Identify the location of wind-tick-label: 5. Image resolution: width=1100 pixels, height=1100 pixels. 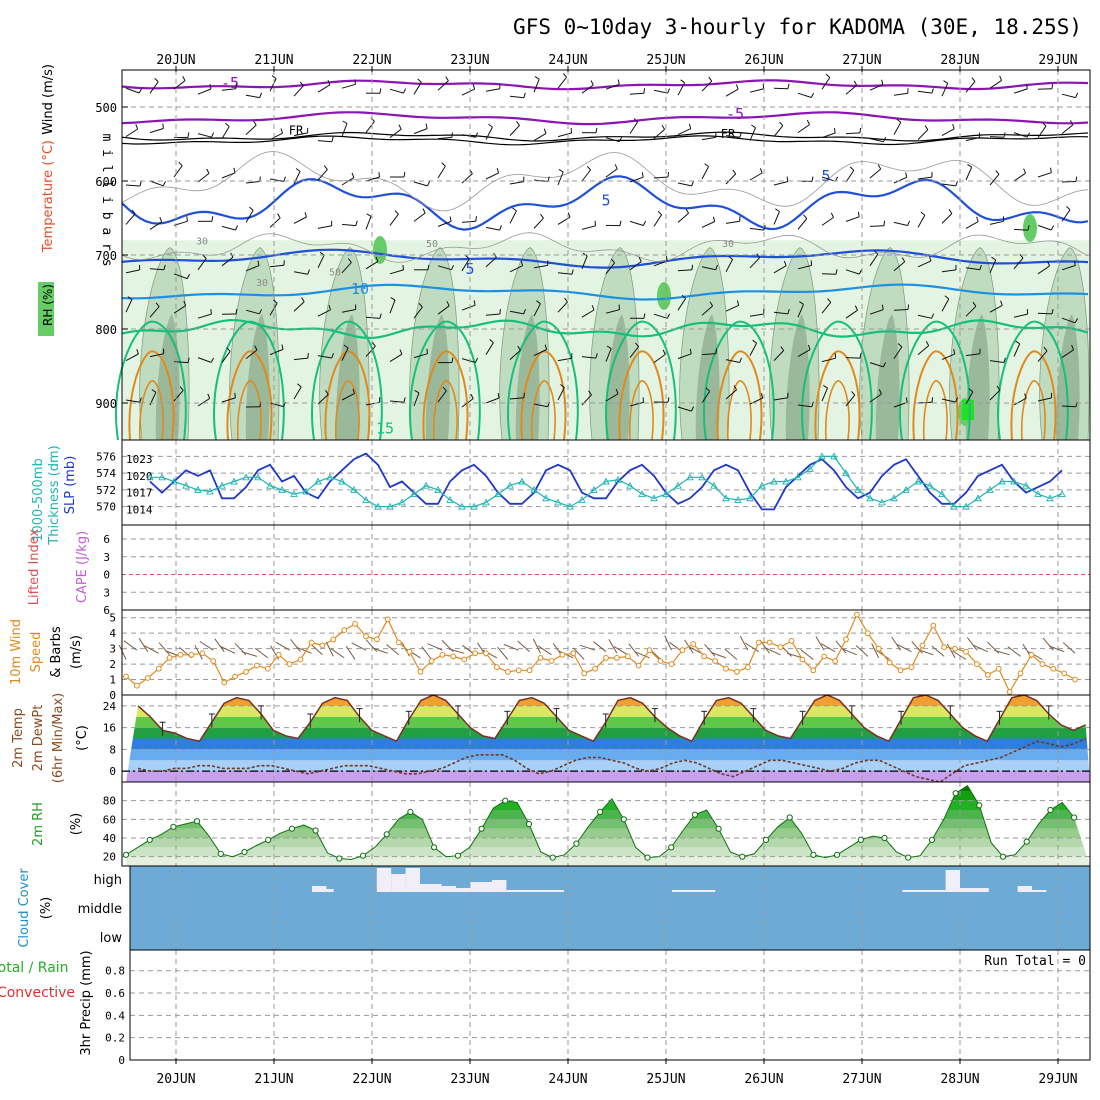
(112, 618).